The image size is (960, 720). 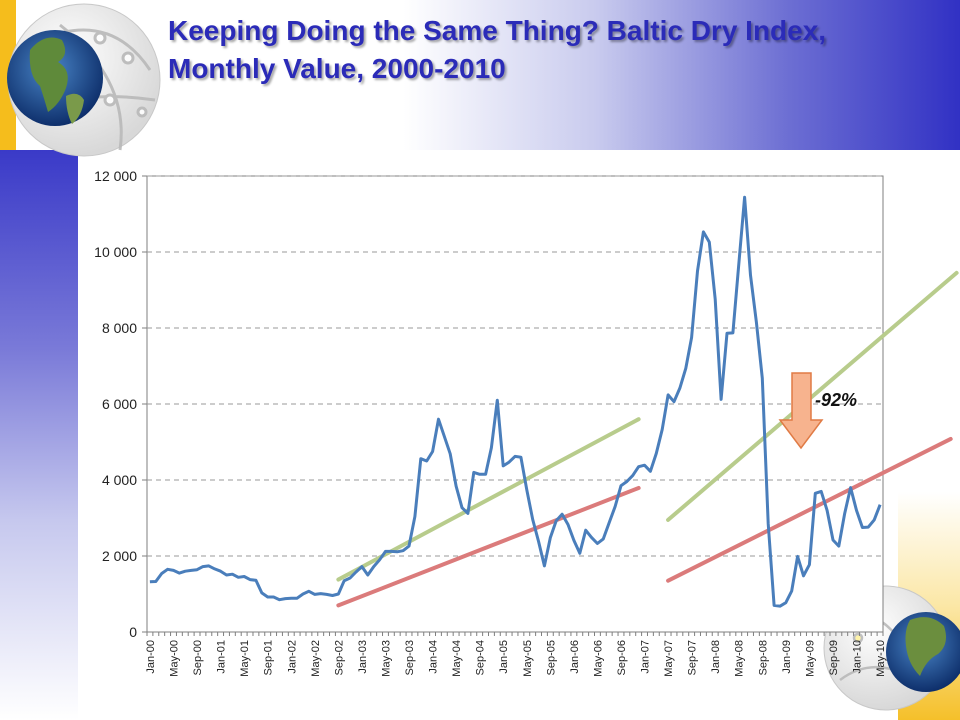 I want to click on x-tick-label: Sep-01, so click(x=269, y=657).